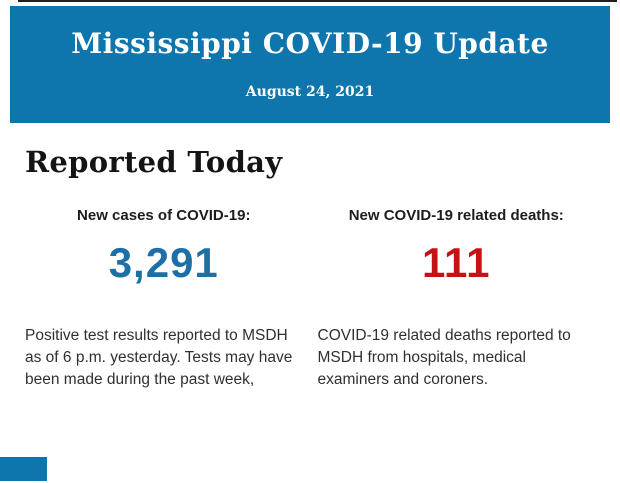  What do you see at coordinates (310, 92) in the screenshot?
I see `report-date: August 24, 2021` at bounding box center [310, 92].